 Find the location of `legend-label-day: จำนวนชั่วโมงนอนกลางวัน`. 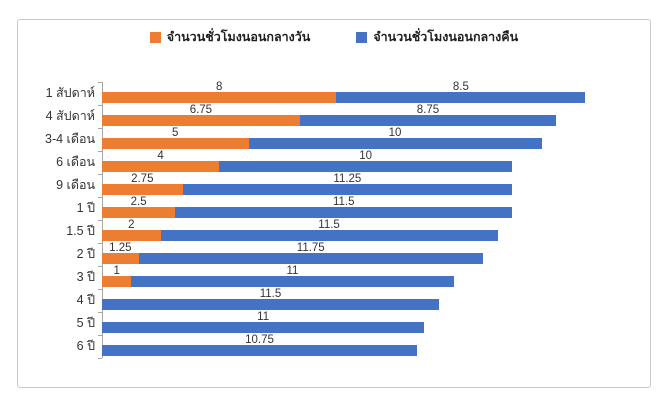

legend-label-day: จำนวนชั่วโมงนอนกลางวัน is located at coordinates (238, 37).